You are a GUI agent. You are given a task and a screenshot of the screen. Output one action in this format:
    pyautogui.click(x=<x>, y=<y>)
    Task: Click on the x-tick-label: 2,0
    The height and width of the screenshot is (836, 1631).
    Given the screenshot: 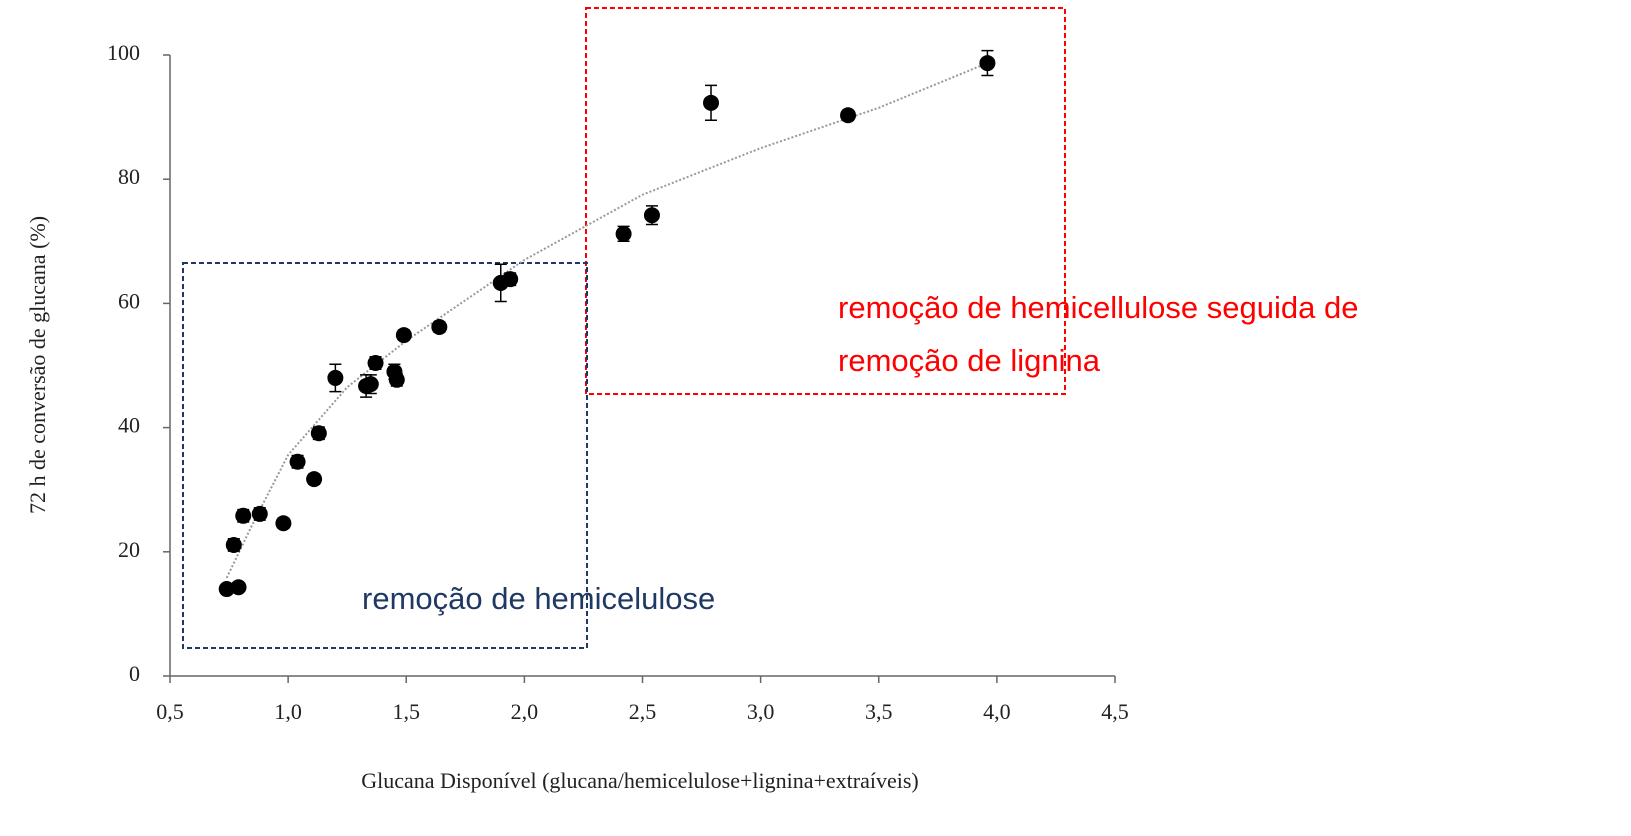 What is the action you would take?
    pyautogui.click(x=525, y=711)
    